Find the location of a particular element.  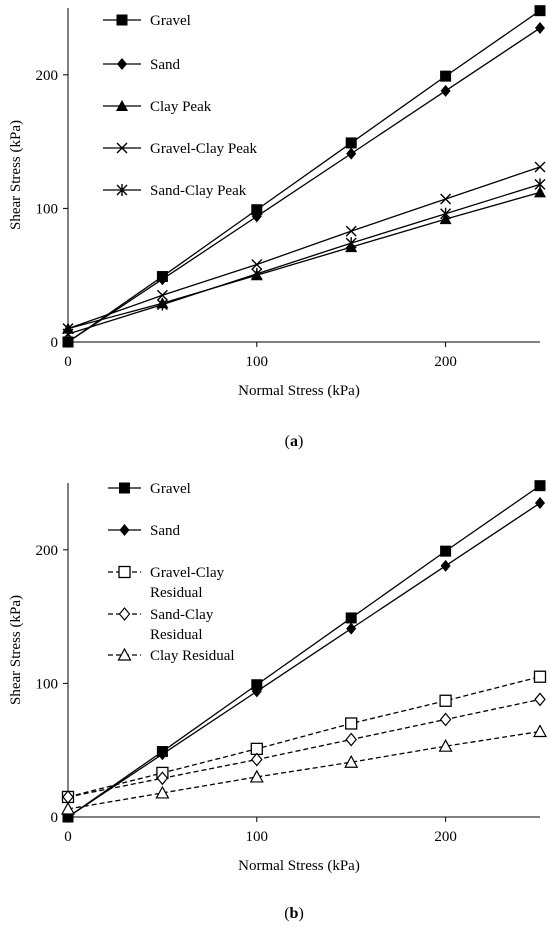

series-clay-residual is located at coordinates (304, 769).